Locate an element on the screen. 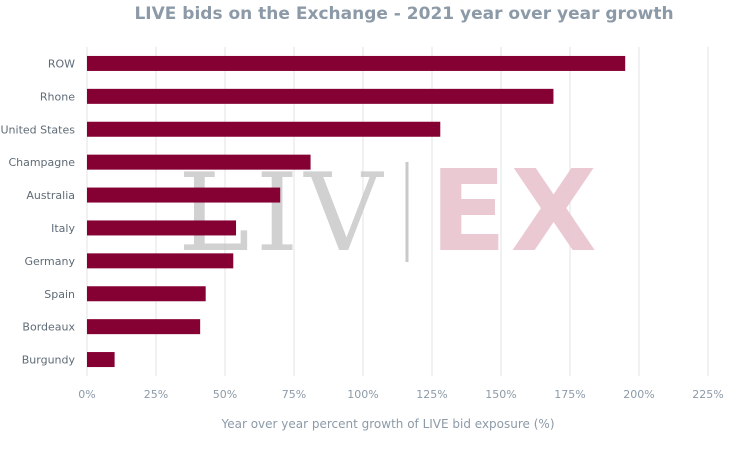  x-tick-label: 225% is located at coordinates (707, 394).